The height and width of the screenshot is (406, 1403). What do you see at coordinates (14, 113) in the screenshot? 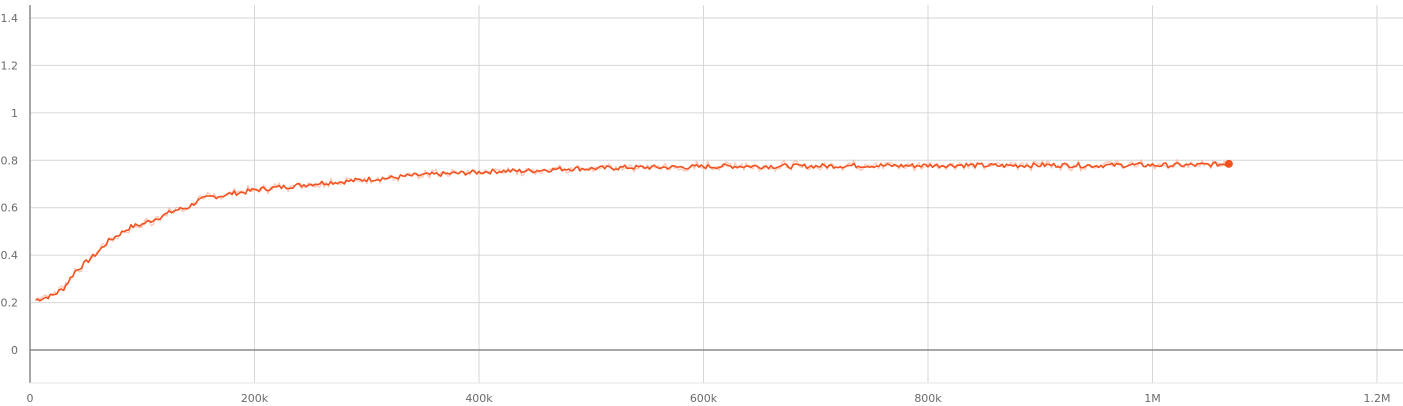
I see `y-tick-label: 1` at bounding box center [14, 113].